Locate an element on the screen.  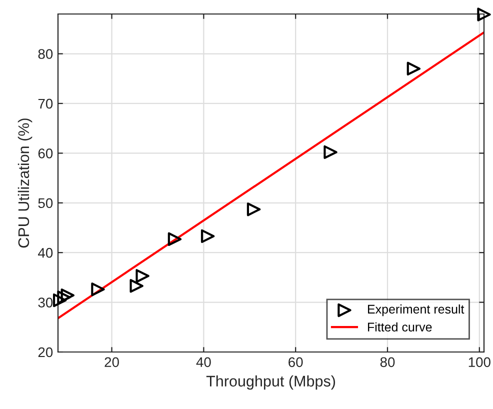
x-tick-label: 80 is located at coordinates (387, 362).